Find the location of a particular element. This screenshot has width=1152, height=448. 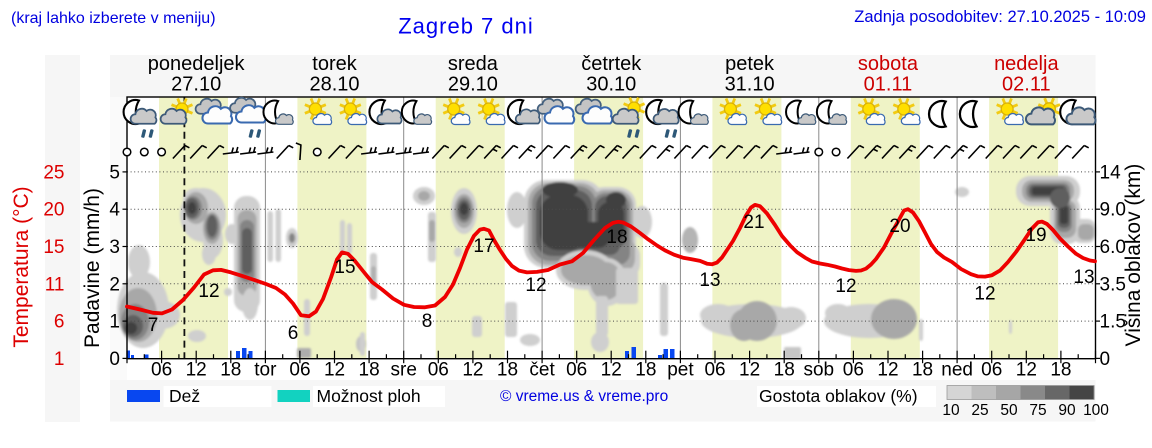

svg-text: četrtek is located at coordinates (611, 64).